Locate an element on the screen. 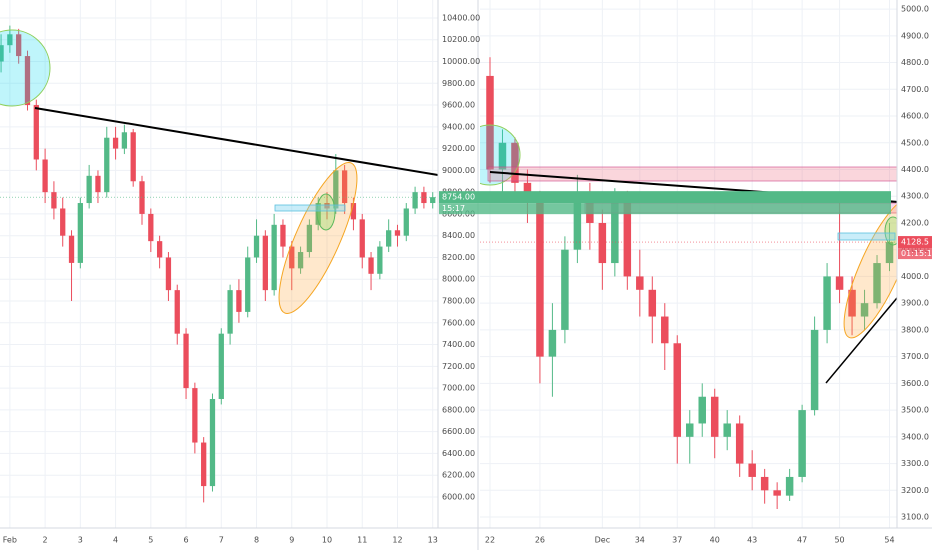 This screenshot has height=550, width=932. y-tick-label: 5000.0 is located at coordinates (915, 9).